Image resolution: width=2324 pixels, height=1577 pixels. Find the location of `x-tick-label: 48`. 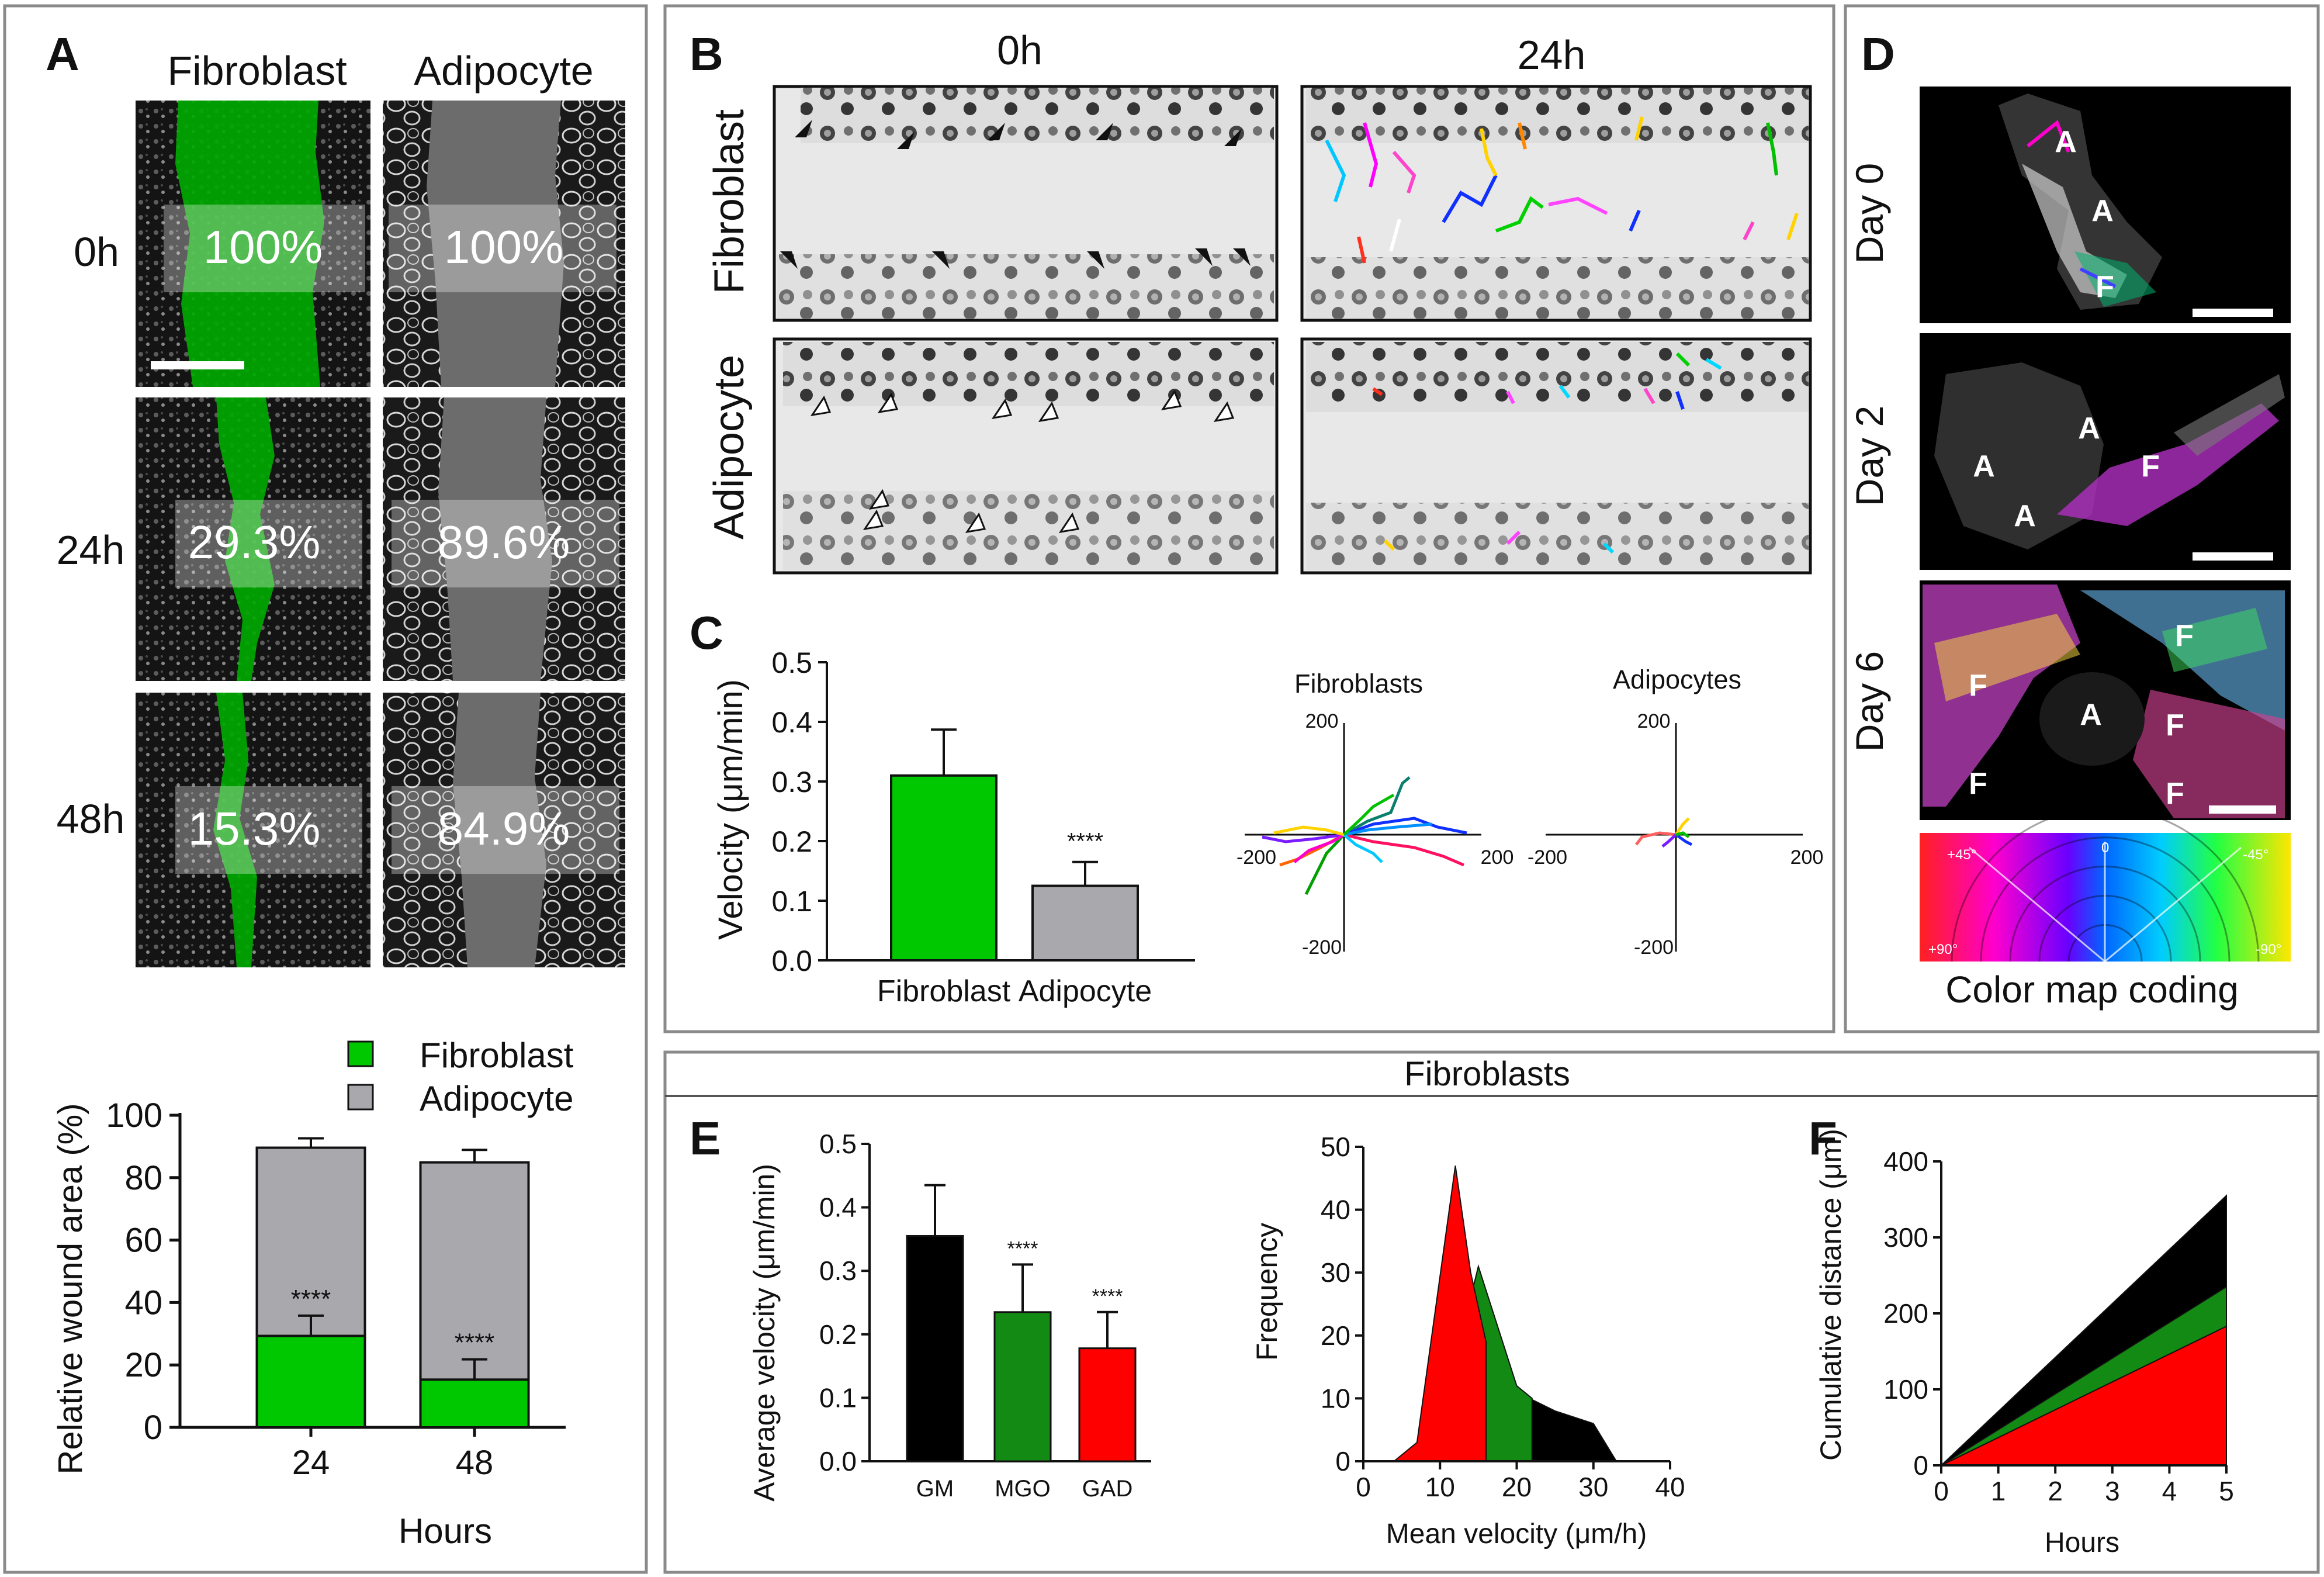

x-tick-label: 48 is located at coordinates (475, 1463).